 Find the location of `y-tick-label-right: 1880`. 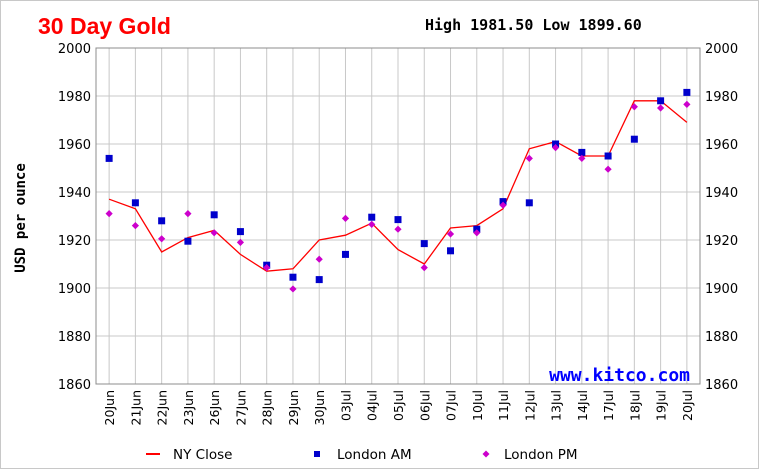

y-tick-label-right: 1880 is located at coordinates (721, 337).